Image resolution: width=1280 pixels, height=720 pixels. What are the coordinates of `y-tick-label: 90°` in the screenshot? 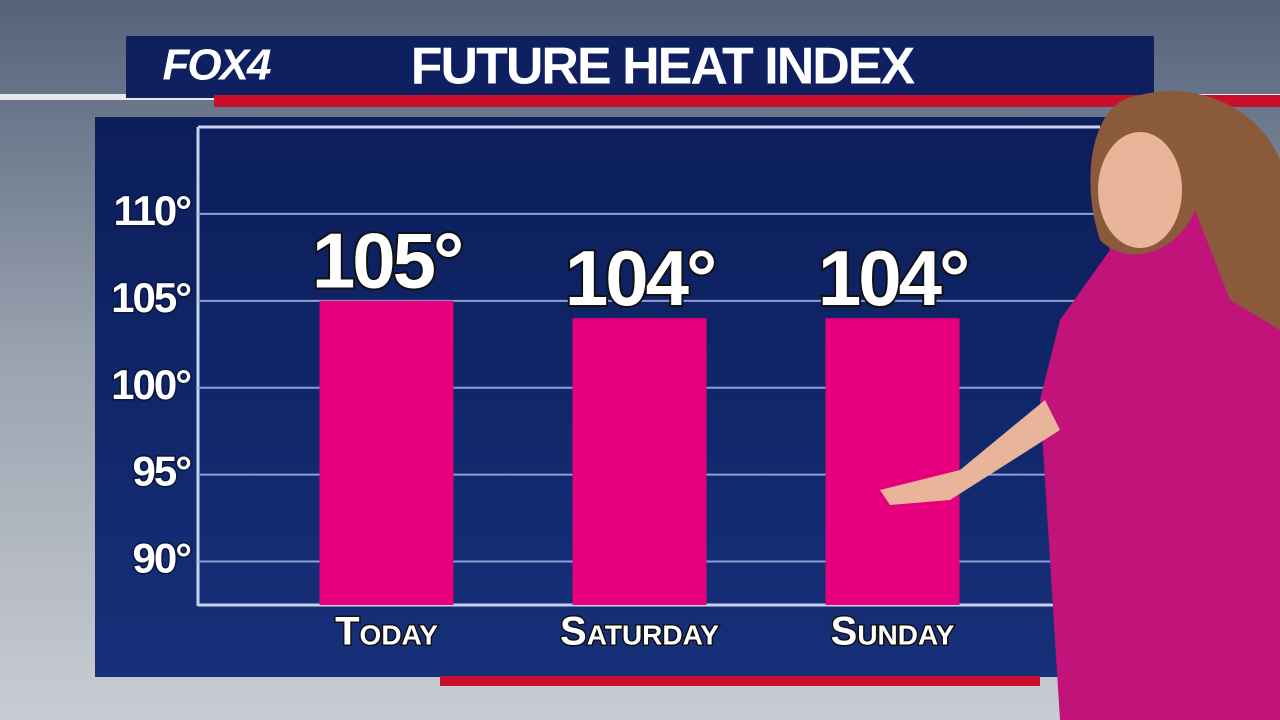 It's located at (161, 558).